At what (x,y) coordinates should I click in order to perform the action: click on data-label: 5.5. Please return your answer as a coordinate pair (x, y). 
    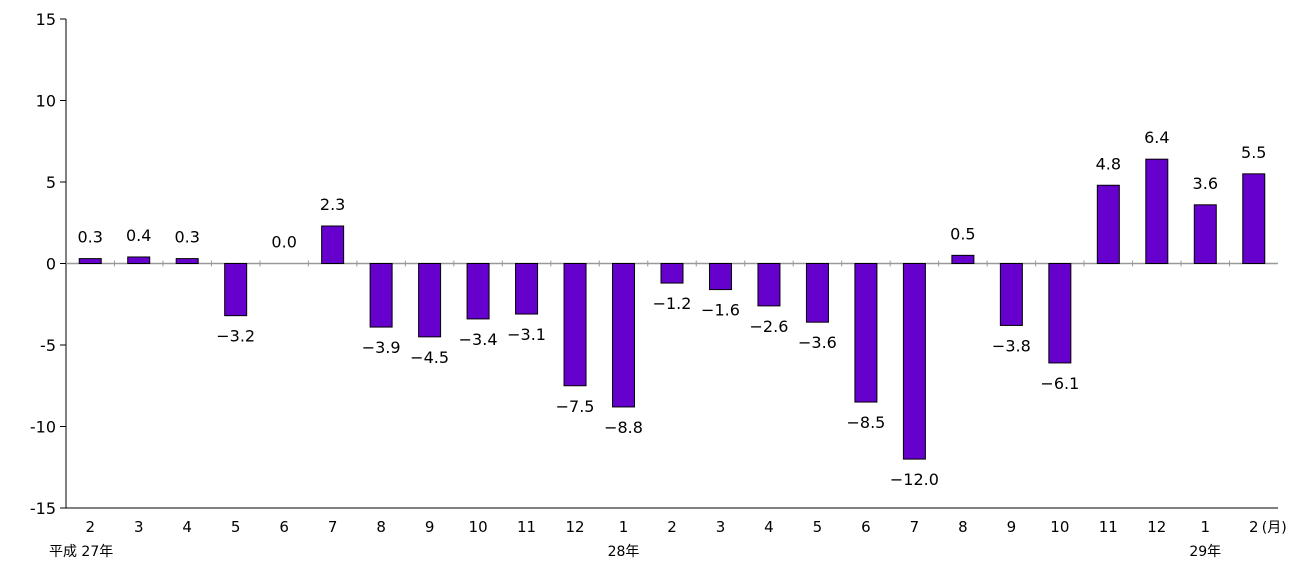
    Looking at the image, I should click on (1253, 152).